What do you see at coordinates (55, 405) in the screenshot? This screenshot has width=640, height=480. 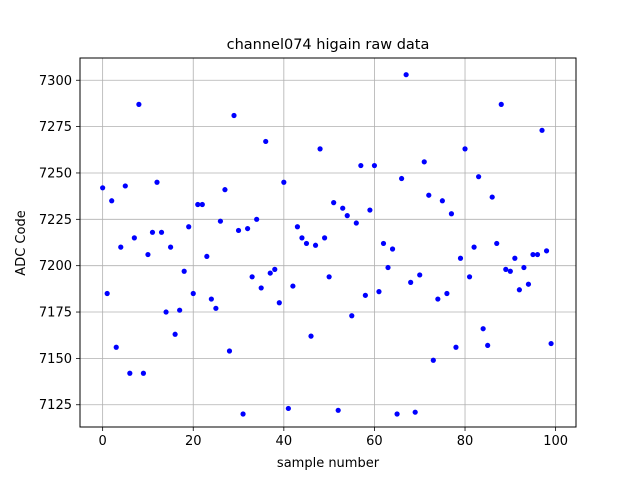 I see `y-tick-label: 7125` at bounding box center [55, 405].